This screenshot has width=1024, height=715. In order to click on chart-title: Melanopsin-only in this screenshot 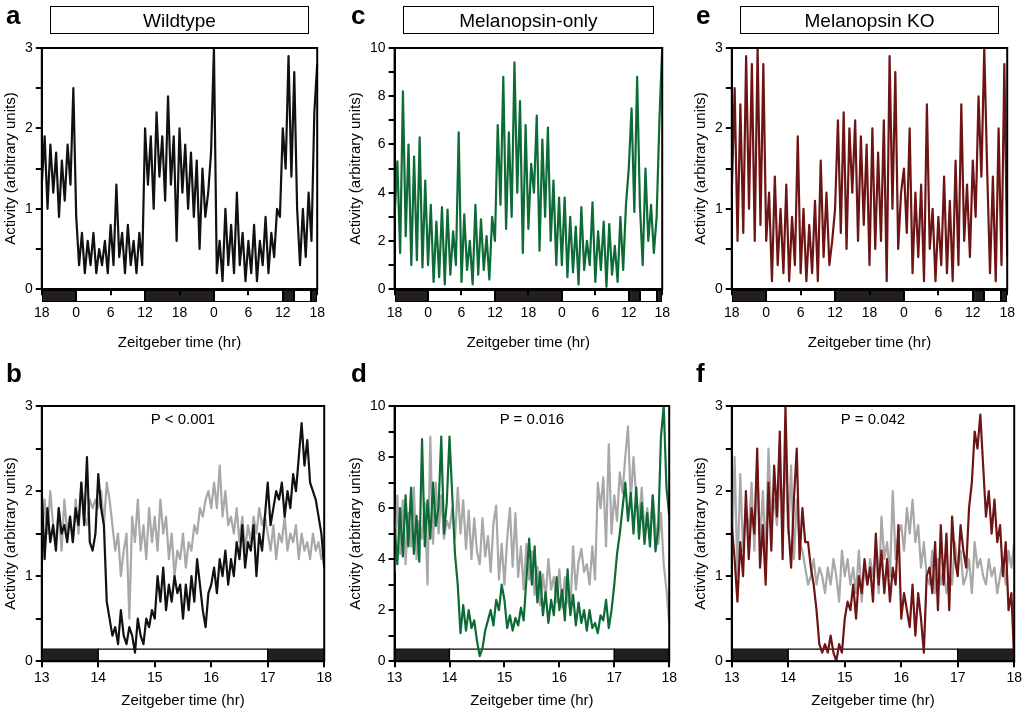, I will do `click(528, 20)`.